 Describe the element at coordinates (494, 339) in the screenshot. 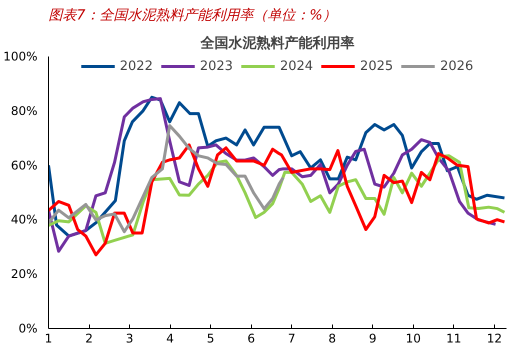

I see `x-tick-label: 12` at that location.